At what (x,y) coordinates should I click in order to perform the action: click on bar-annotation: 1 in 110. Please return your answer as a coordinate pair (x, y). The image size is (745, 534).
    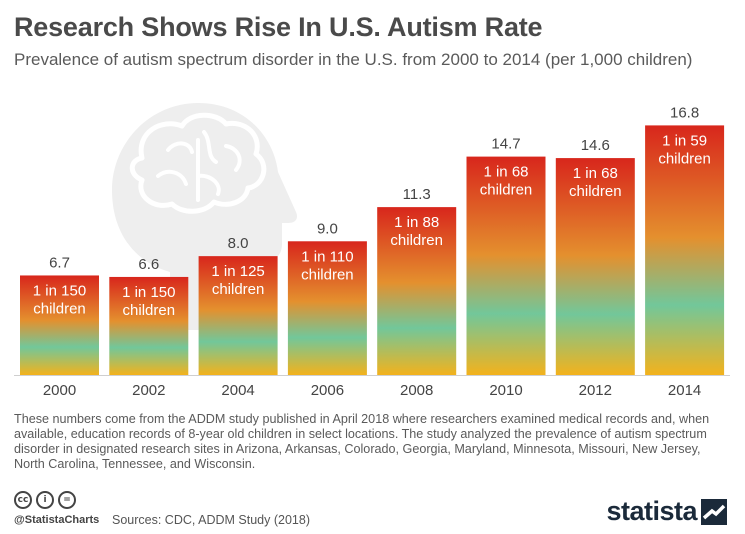
    Looking at the image, I should click on (327, 256).